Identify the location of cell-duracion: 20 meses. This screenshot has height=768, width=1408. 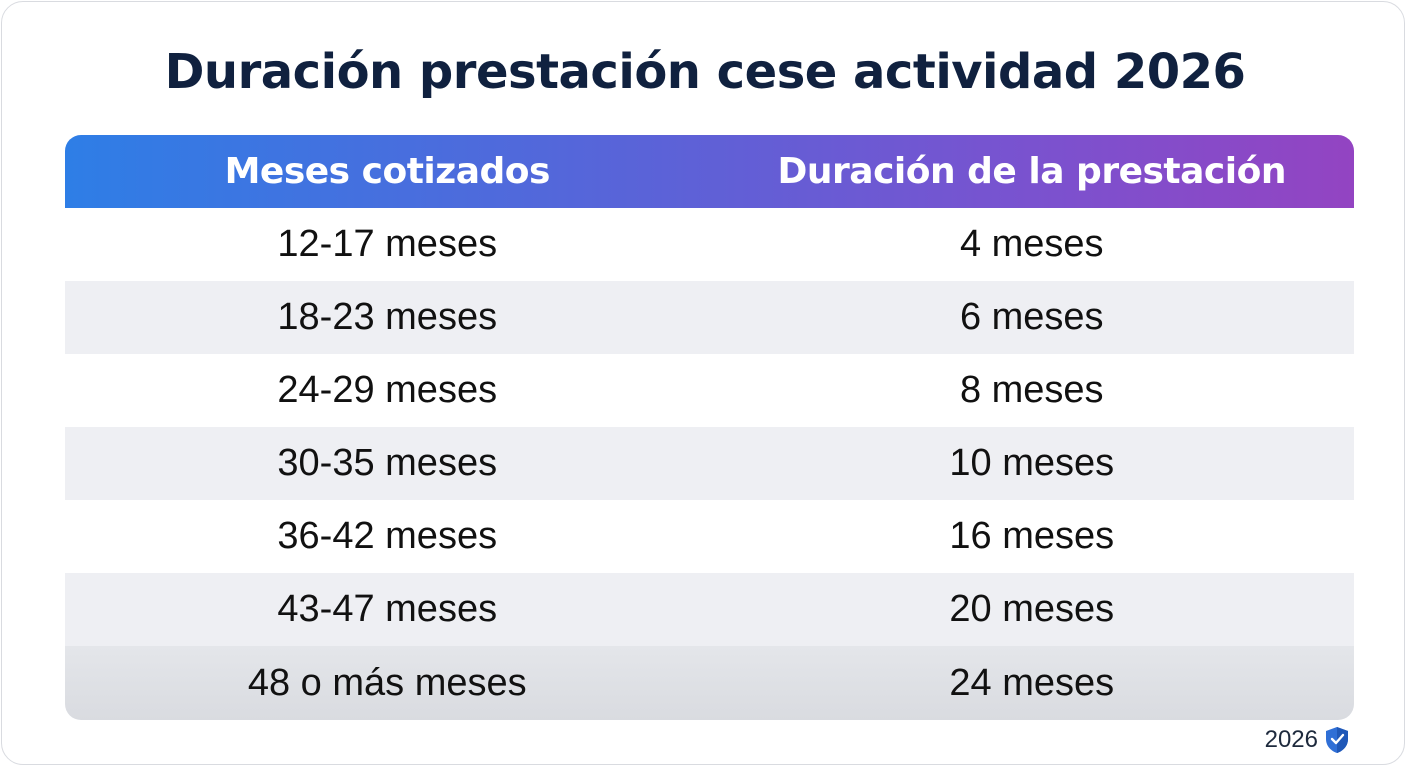
(1032, 609).